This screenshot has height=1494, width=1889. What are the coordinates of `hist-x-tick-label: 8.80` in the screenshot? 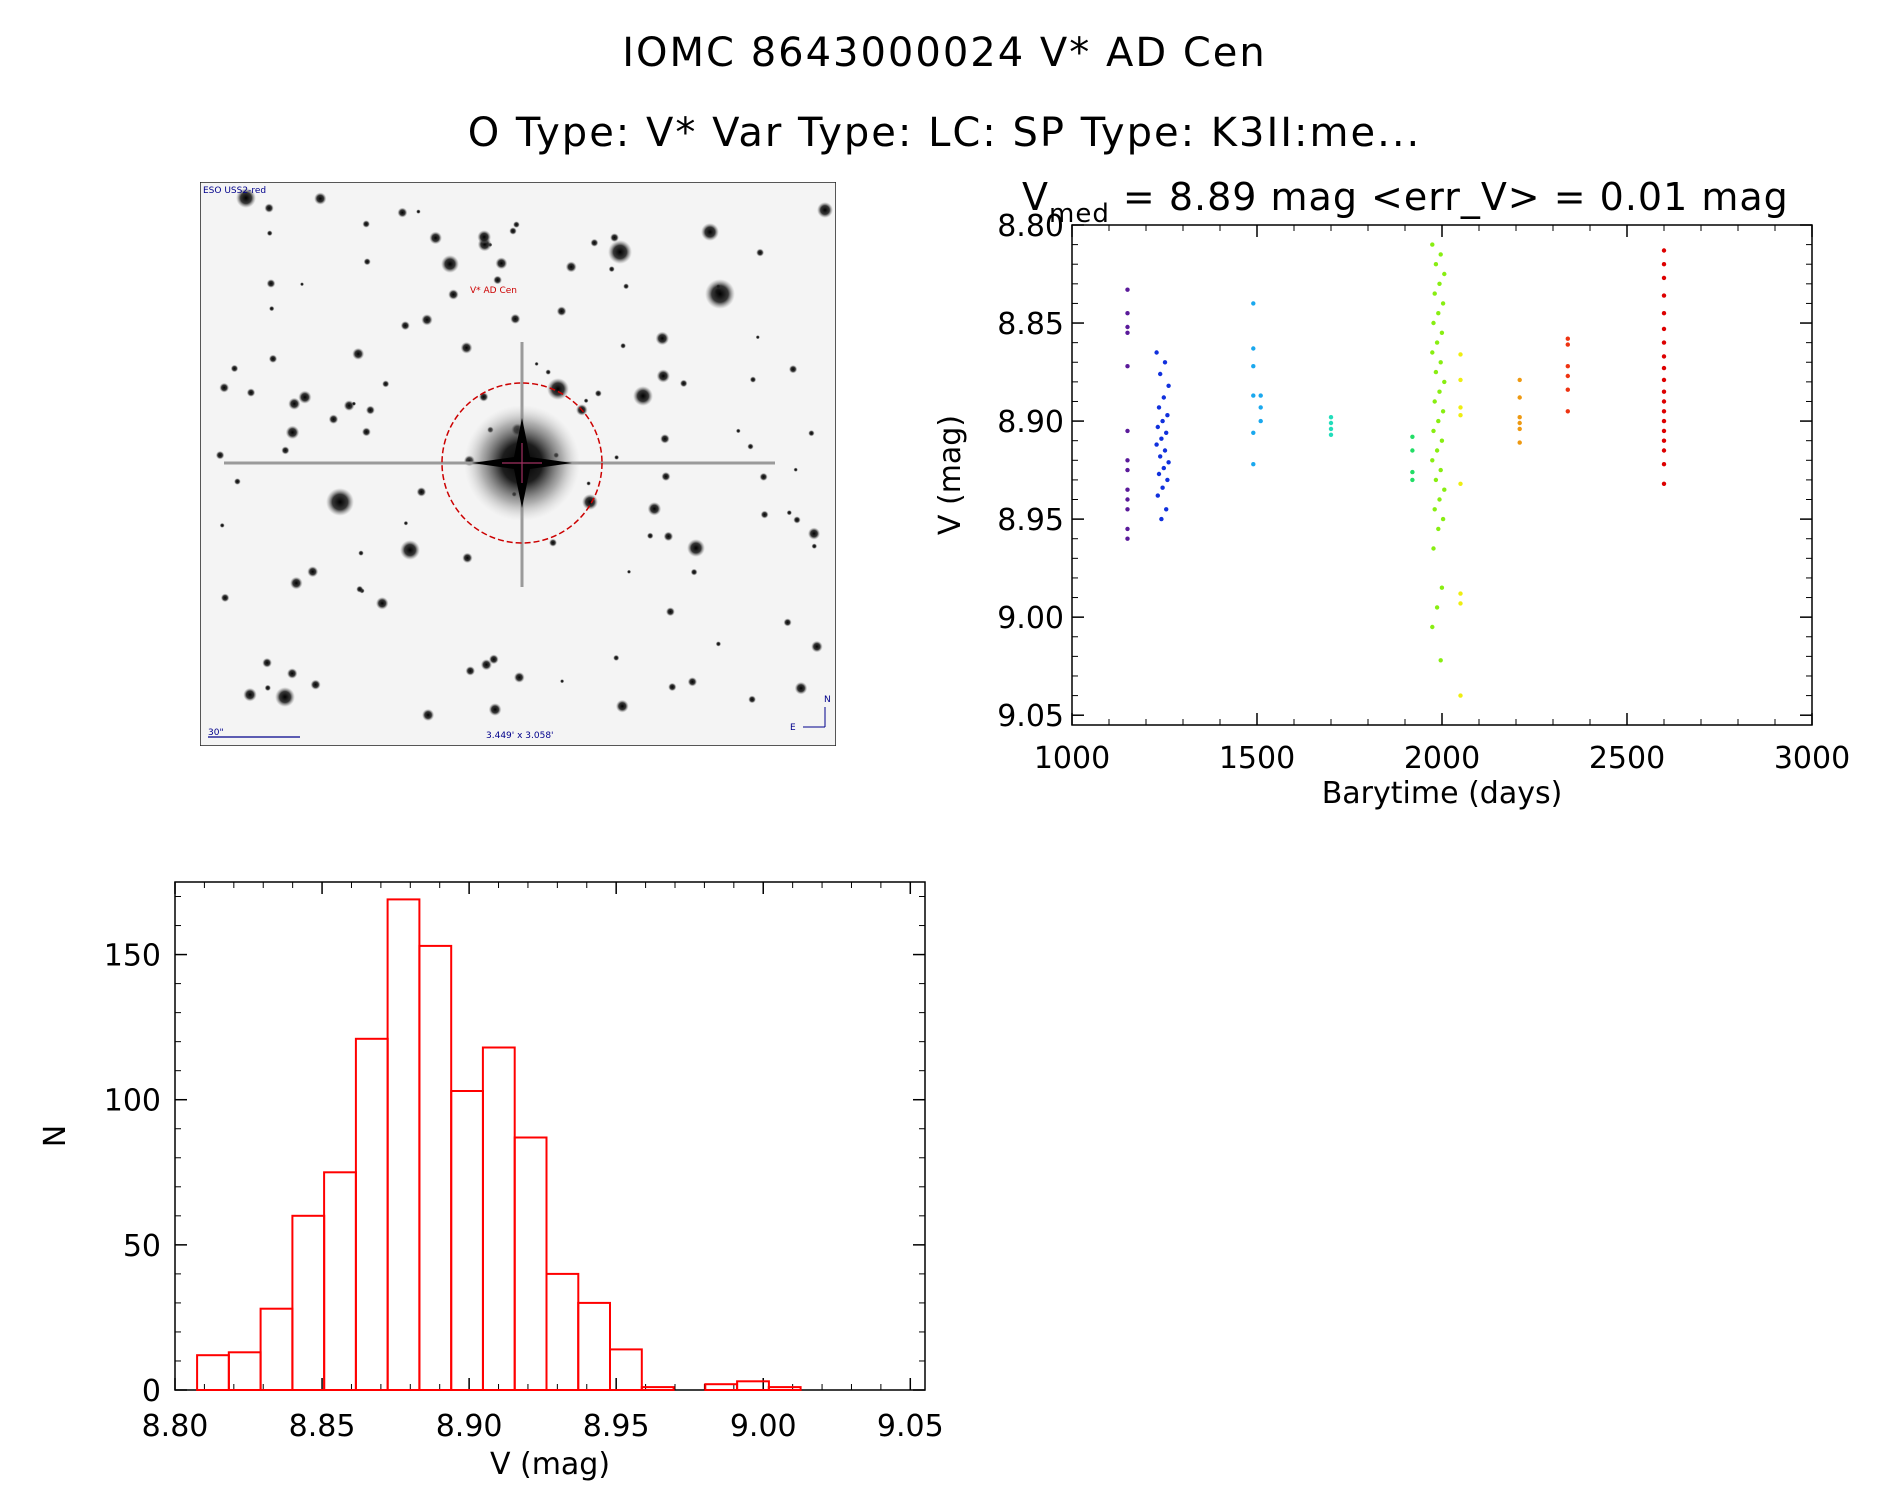 It's located at (175, 1426).